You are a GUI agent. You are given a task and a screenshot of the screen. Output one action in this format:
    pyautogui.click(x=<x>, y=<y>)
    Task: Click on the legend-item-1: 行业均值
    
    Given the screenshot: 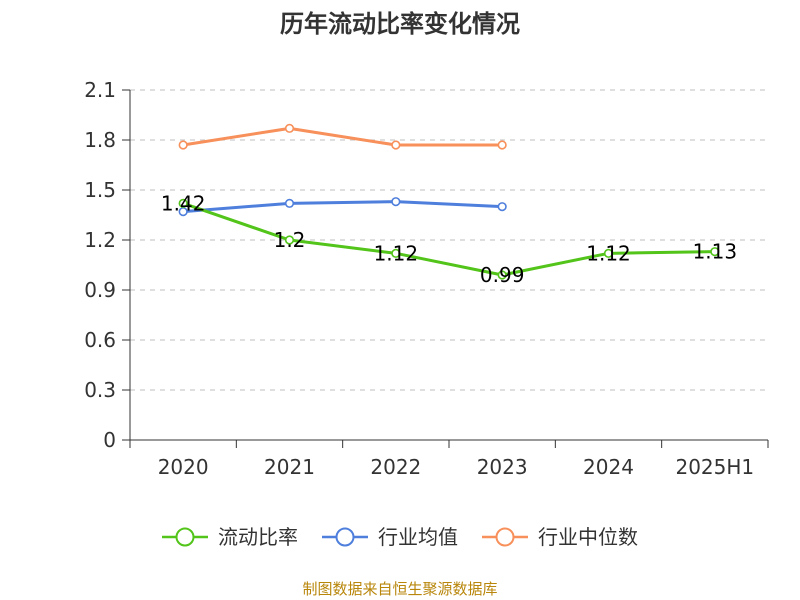 What is the action you would take?
    pyautogui.click(x=390, y=537)
    